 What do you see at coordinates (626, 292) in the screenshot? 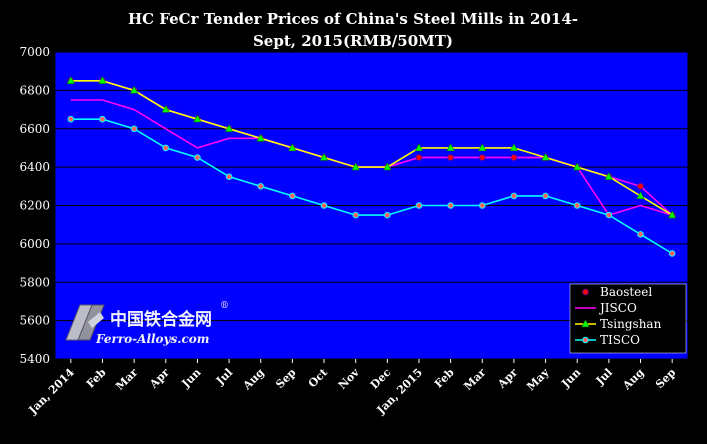
I see `legend-label: Baosteel` at bounding box center [626, 292].